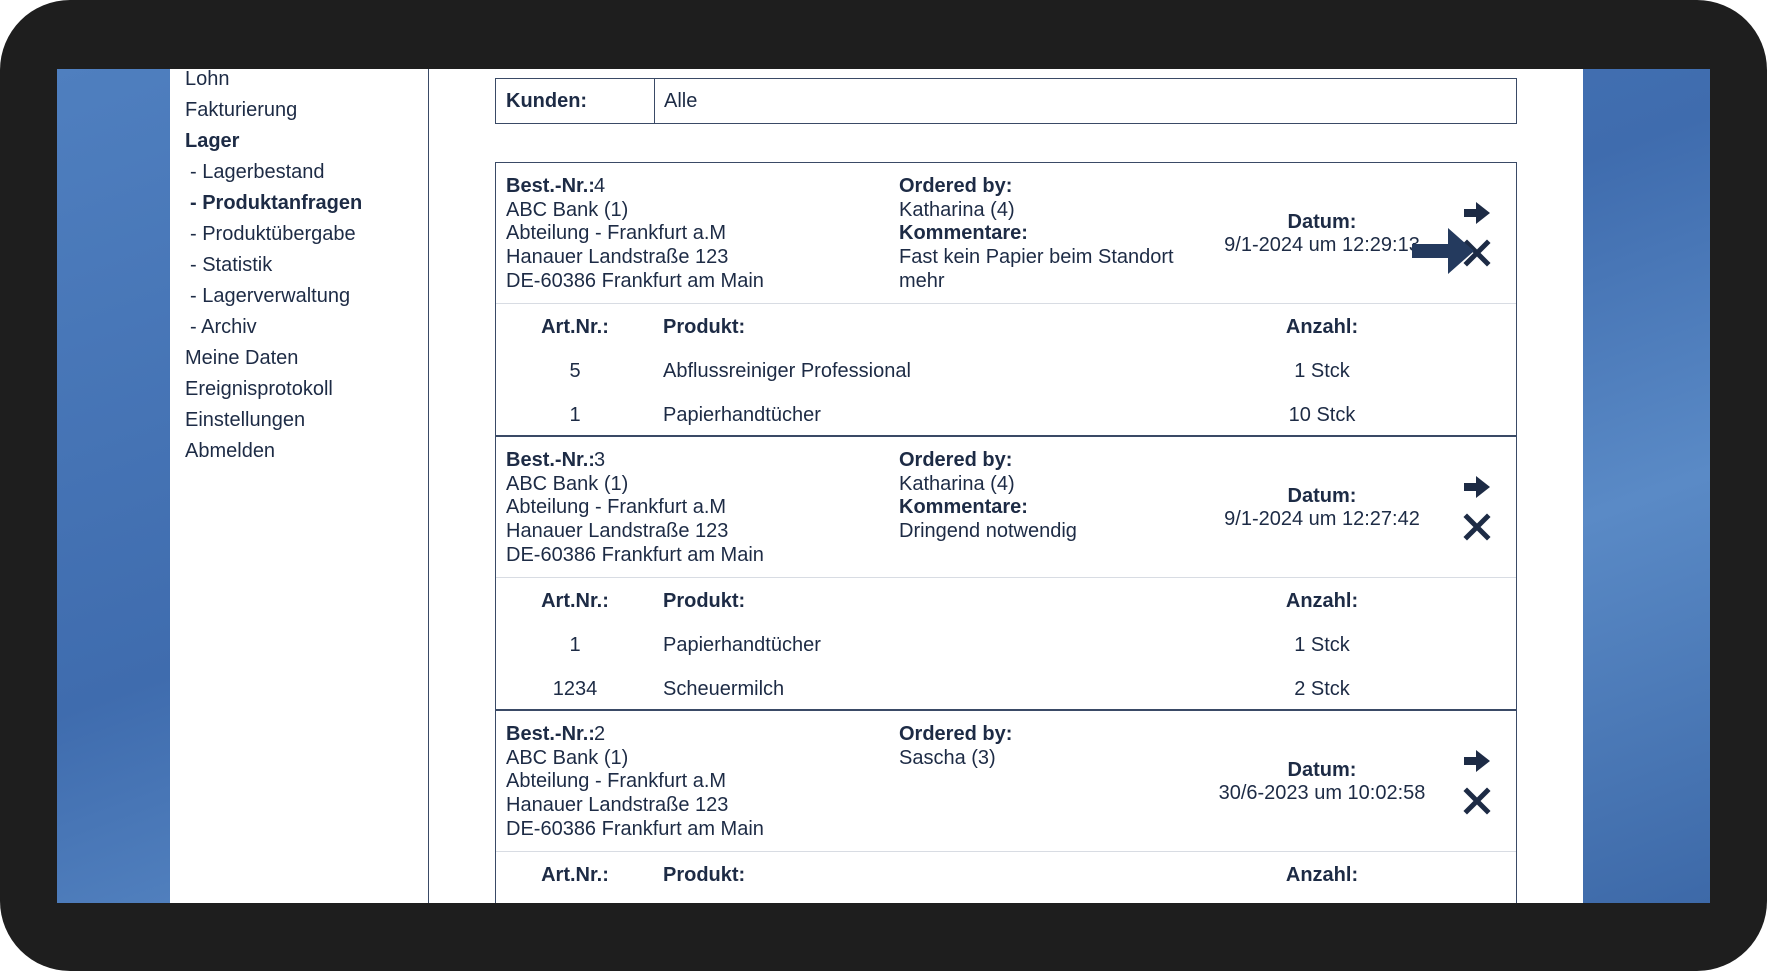  Describe the element at coordinates (273, 234) in the screenshot. I see `menu-item: - Produktübergabe` at that location.